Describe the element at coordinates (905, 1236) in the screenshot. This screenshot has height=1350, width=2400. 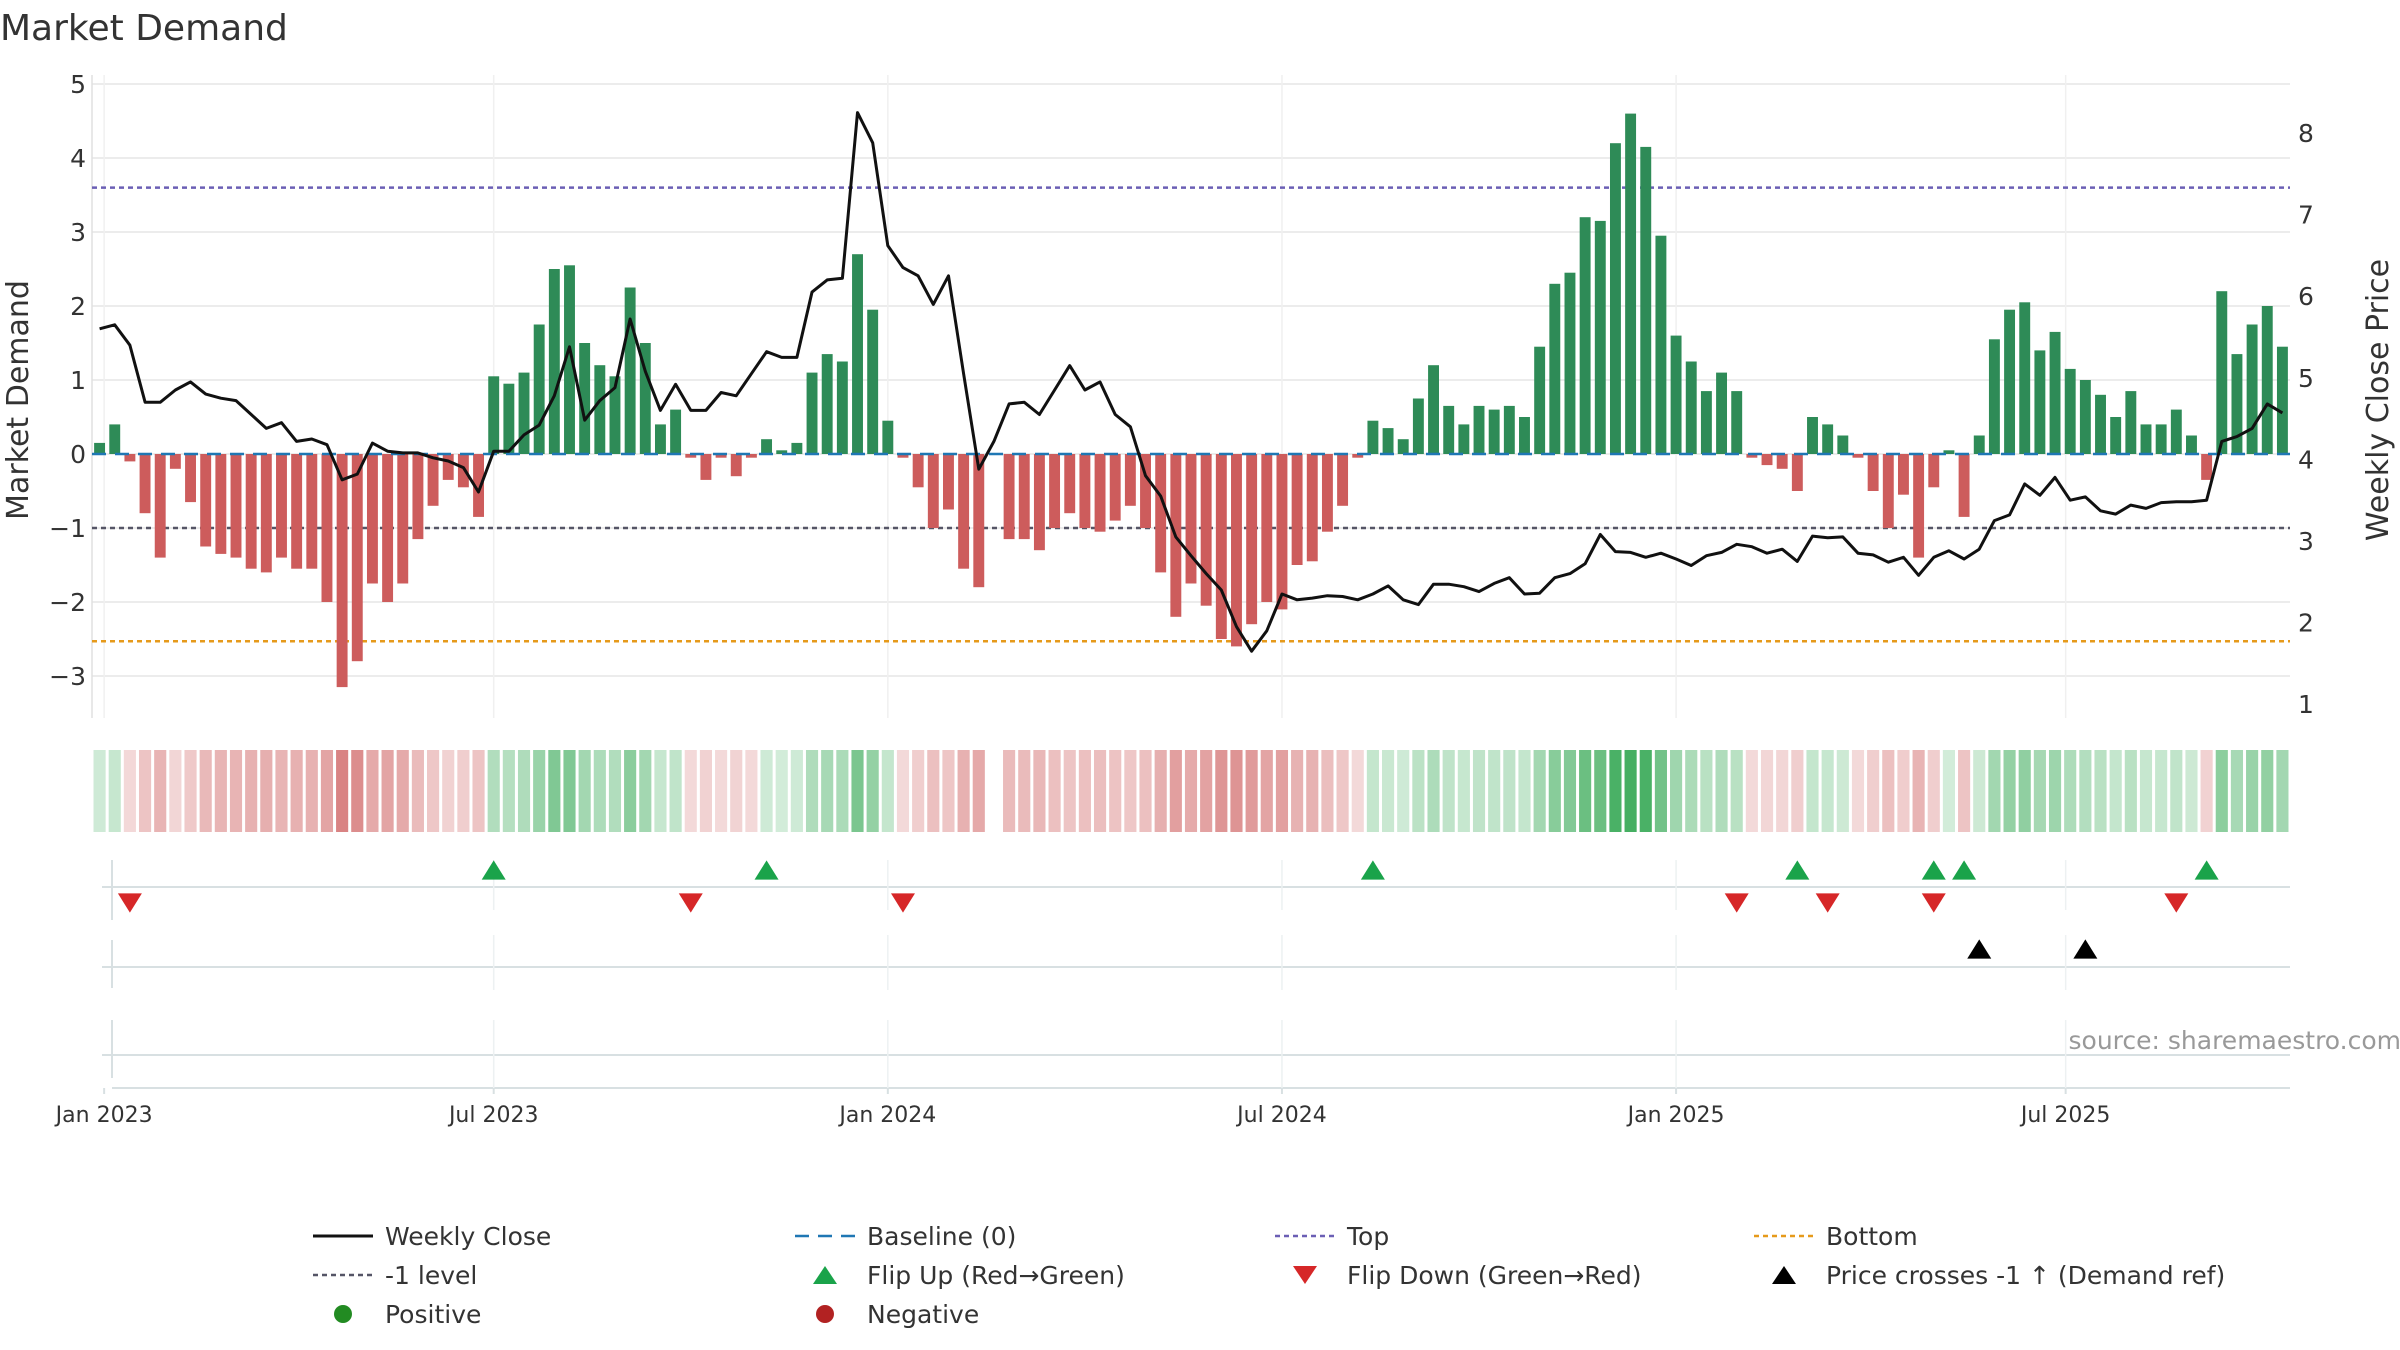
I see `legend-item: Baseline (0)` at that location.